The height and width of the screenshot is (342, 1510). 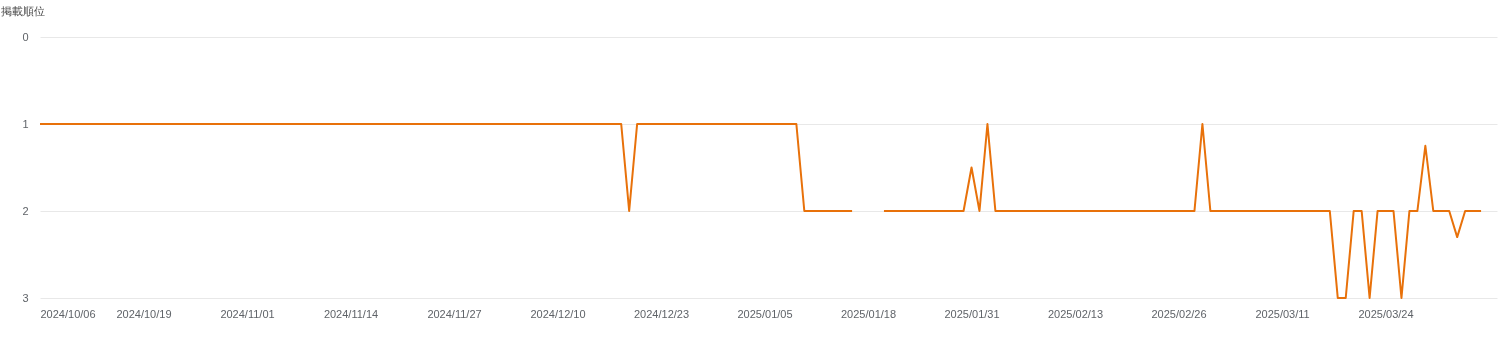 What do you see at coordinates (972, 313) in the screenshot?
I see `x-tick-label: 2025/01/31` at bounding box center [972, 313].